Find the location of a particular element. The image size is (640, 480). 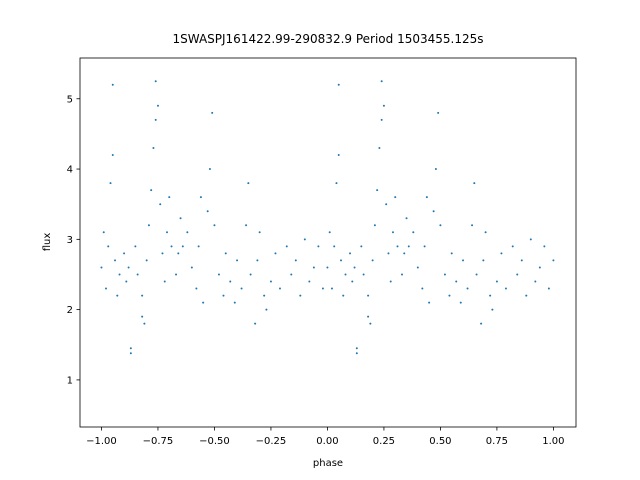

y-tick-label: 1 is located at coordinates (70, 380).